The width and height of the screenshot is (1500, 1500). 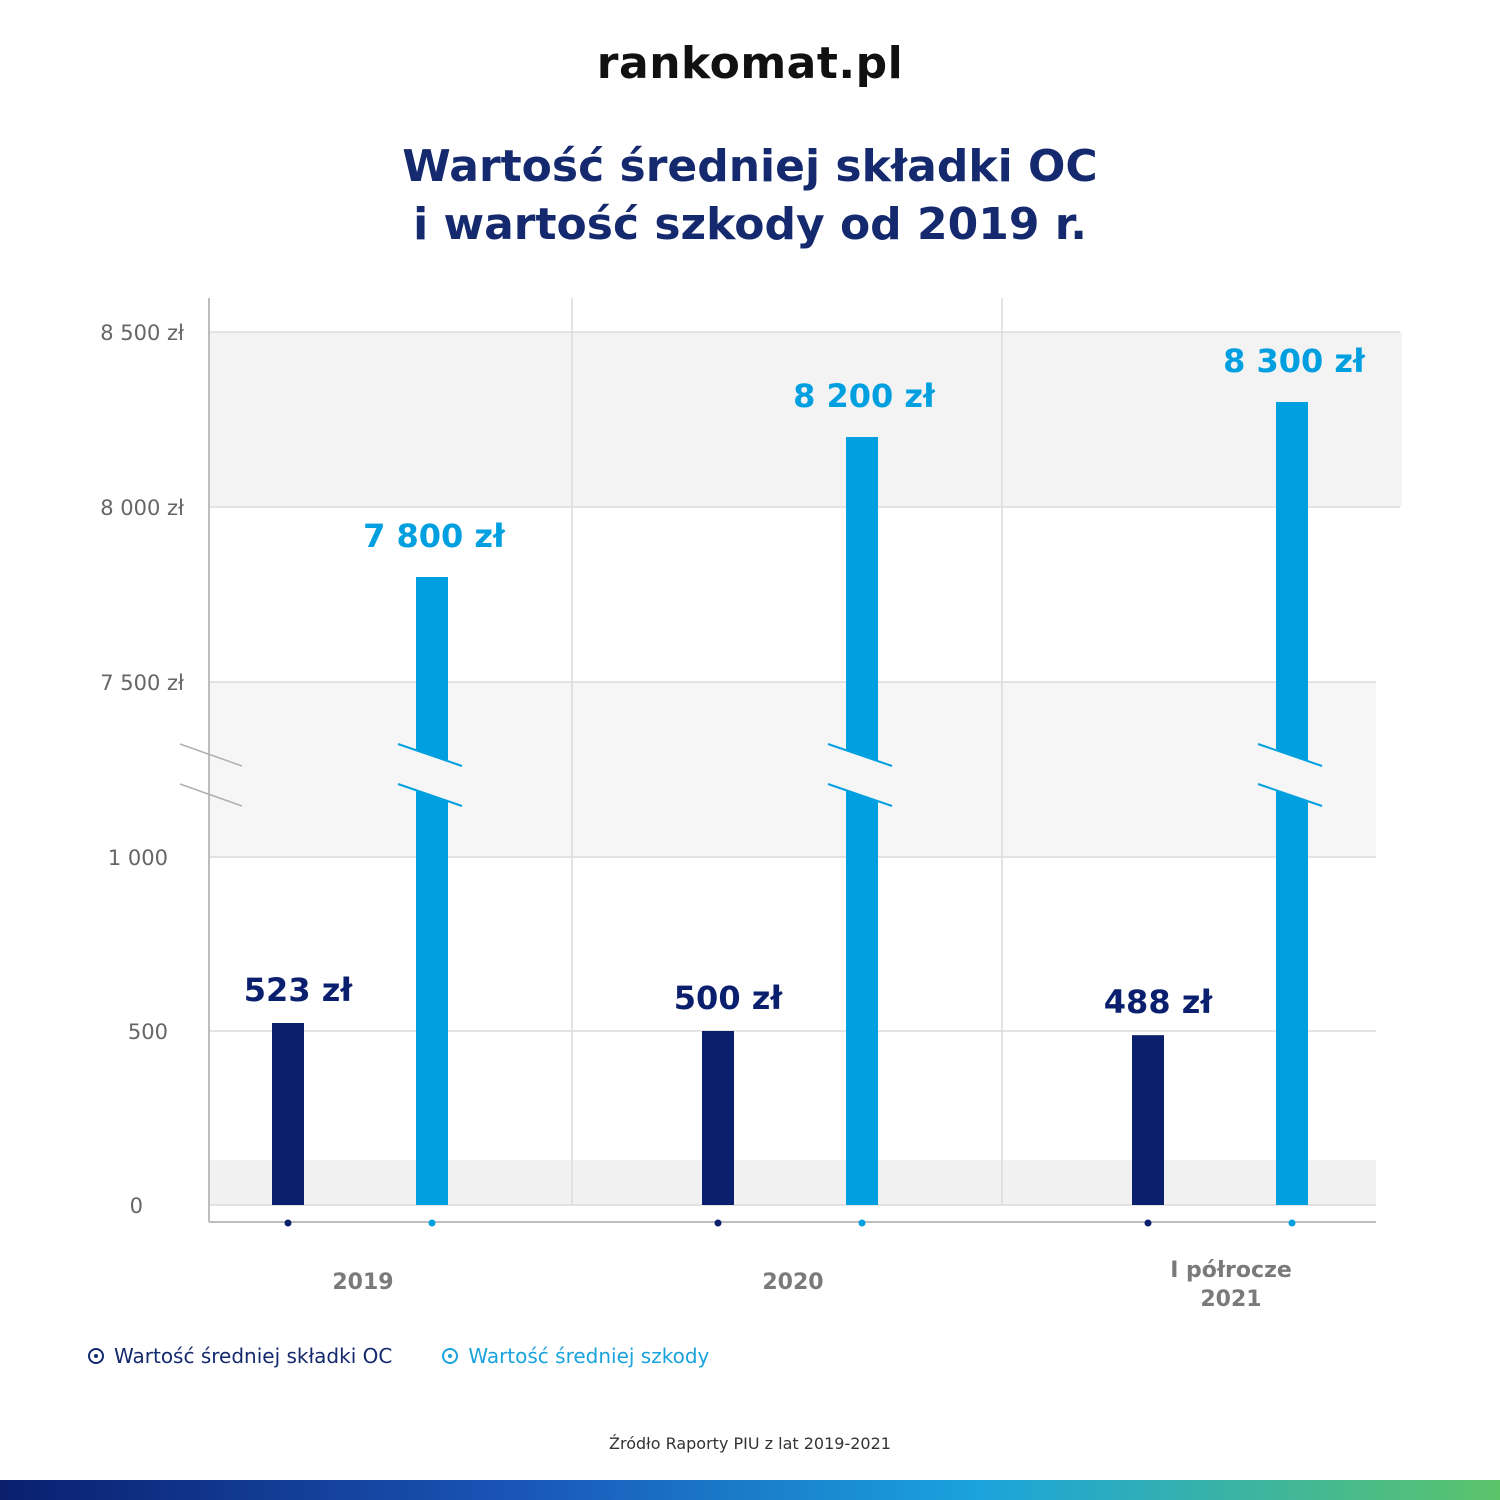 I want to click on legend-label-szkoda: Wartość średniej szkody, so click(x=589, y=1356).